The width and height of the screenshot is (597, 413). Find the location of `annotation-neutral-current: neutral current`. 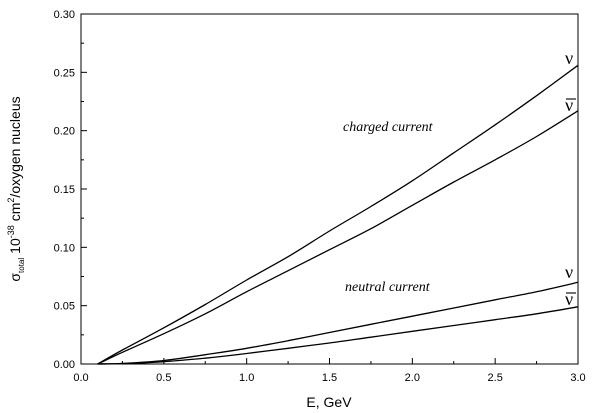

annotation-neutral-current: neutral current is located at coordinates (388, 287).